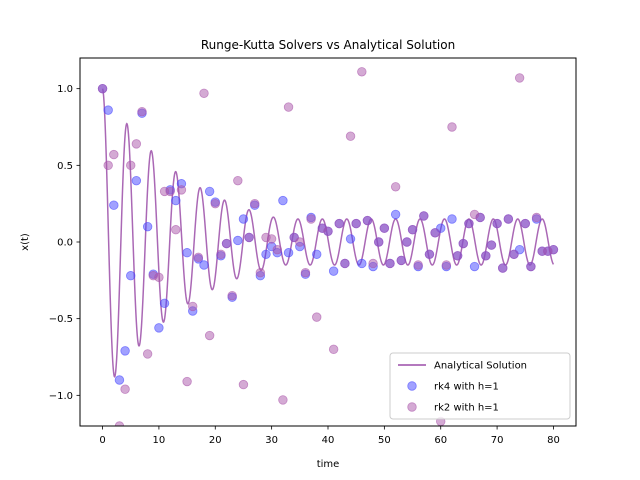 This screenshot has width=640, height=480. Describe the element at coordinates (466, 408) in the screenshot. I see `legend-label: rk2 with h=1` at that location.